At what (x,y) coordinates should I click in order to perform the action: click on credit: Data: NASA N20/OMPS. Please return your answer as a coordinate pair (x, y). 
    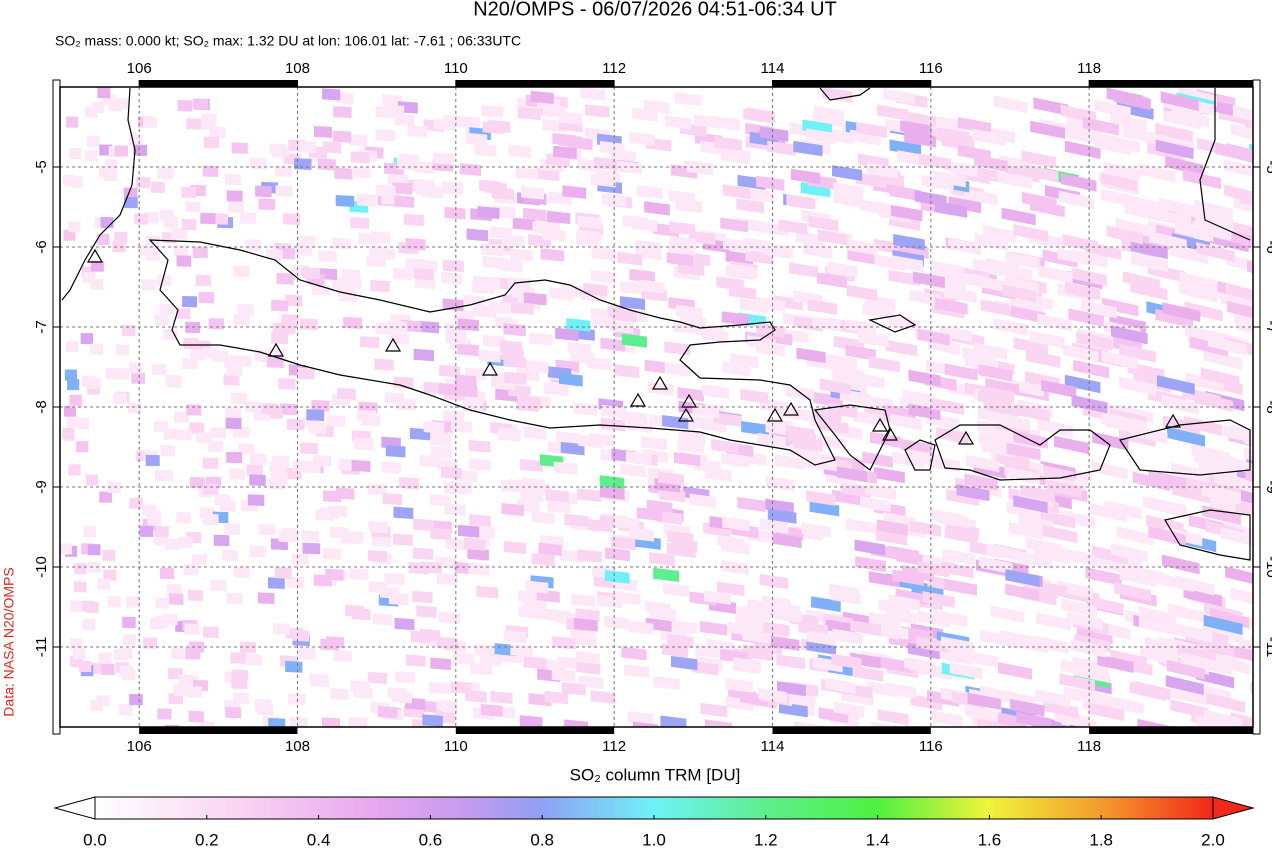
    Looking at the image, I should click on (9, 641).